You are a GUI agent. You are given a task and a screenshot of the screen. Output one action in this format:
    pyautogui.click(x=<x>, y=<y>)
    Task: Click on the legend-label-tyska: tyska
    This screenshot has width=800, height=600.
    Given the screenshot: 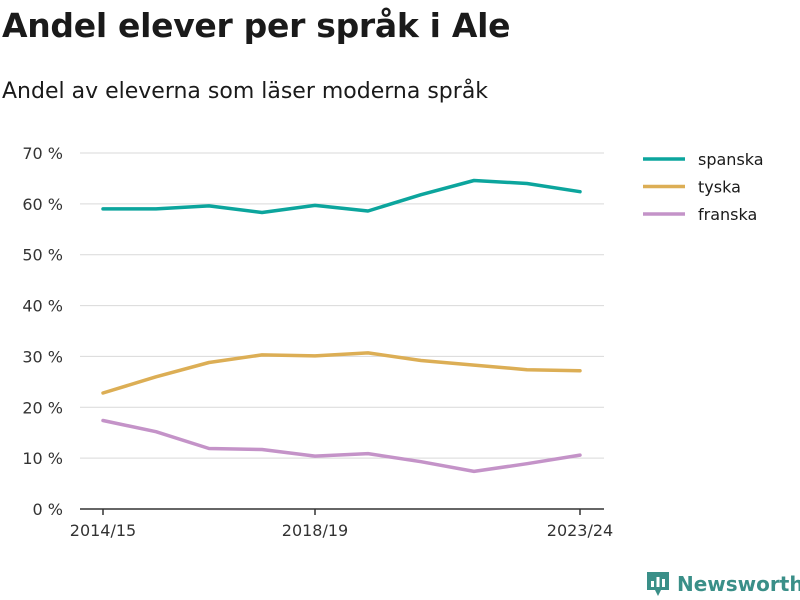 What is the action you would take?
    pyautogui.click(x=719, y=187)
    